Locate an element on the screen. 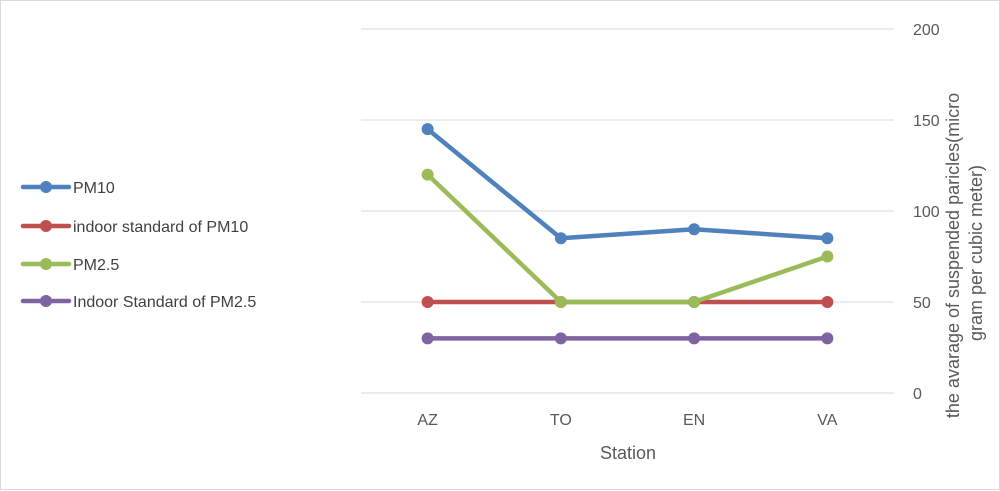 This screenshot has height=491, width=1000. y-tick-label-100: 100 is located at coordinates (926, 212).